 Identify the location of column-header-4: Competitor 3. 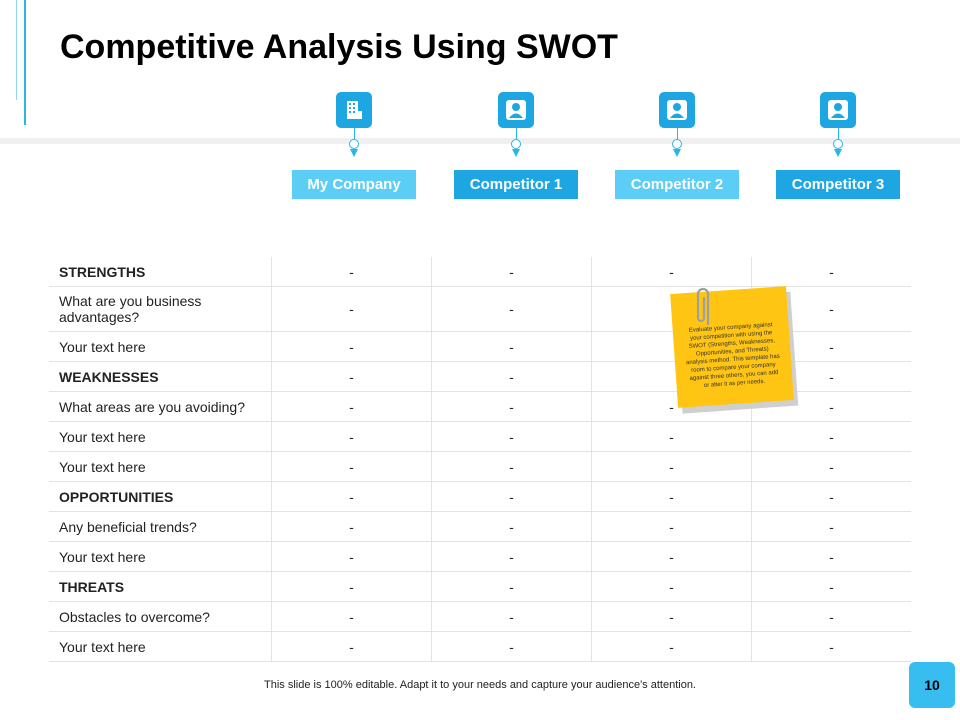
(838, 145).